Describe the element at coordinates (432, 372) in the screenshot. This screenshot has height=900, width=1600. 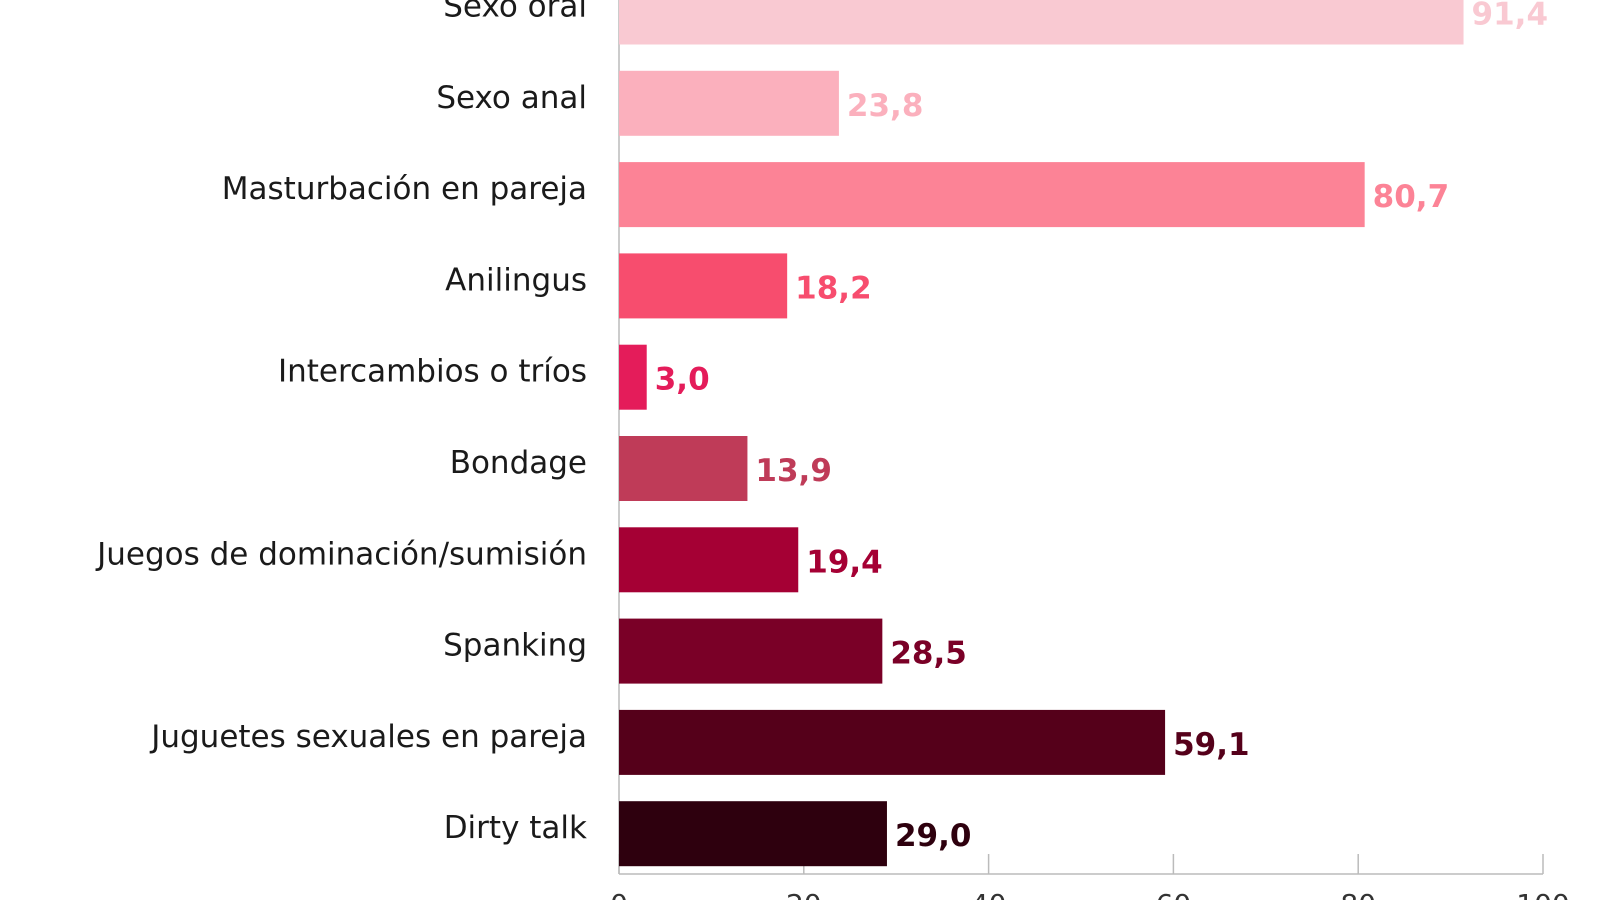
I see `category-label: Intercambios o tríos` at that location.